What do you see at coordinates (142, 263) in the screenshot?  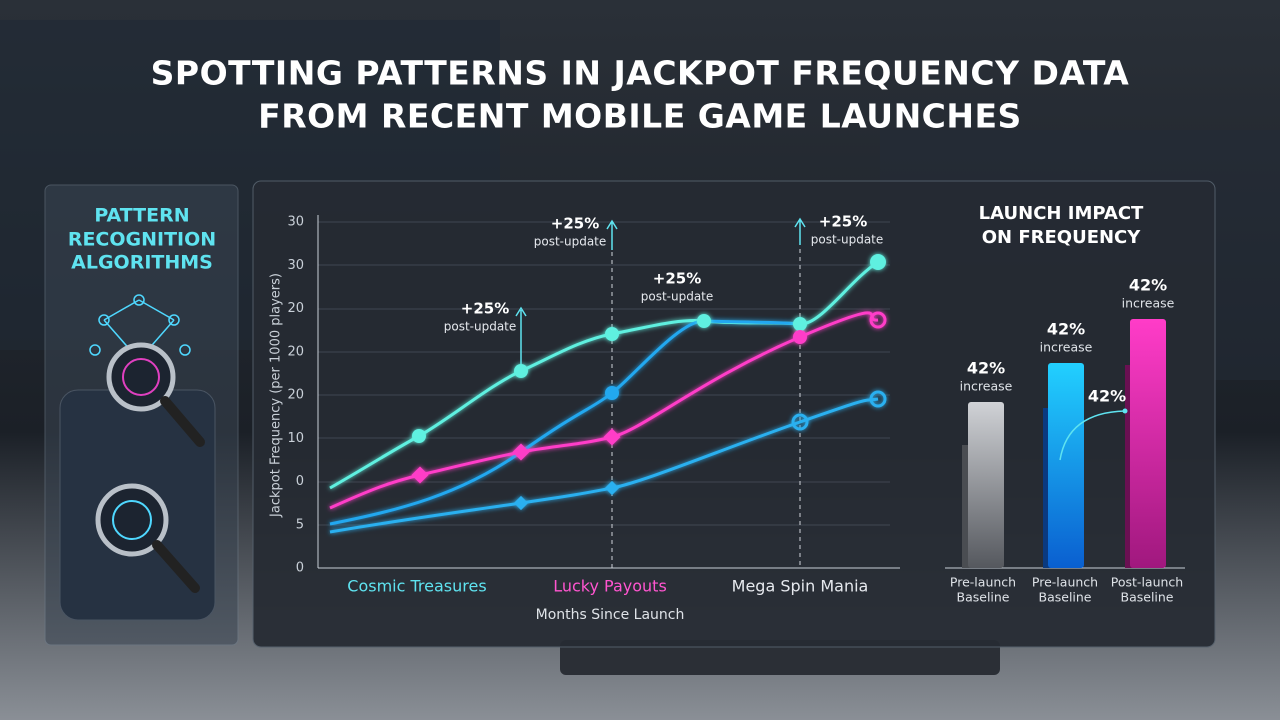 I see `side-title: ALGORITHMS` at bounding box center [142, 263].